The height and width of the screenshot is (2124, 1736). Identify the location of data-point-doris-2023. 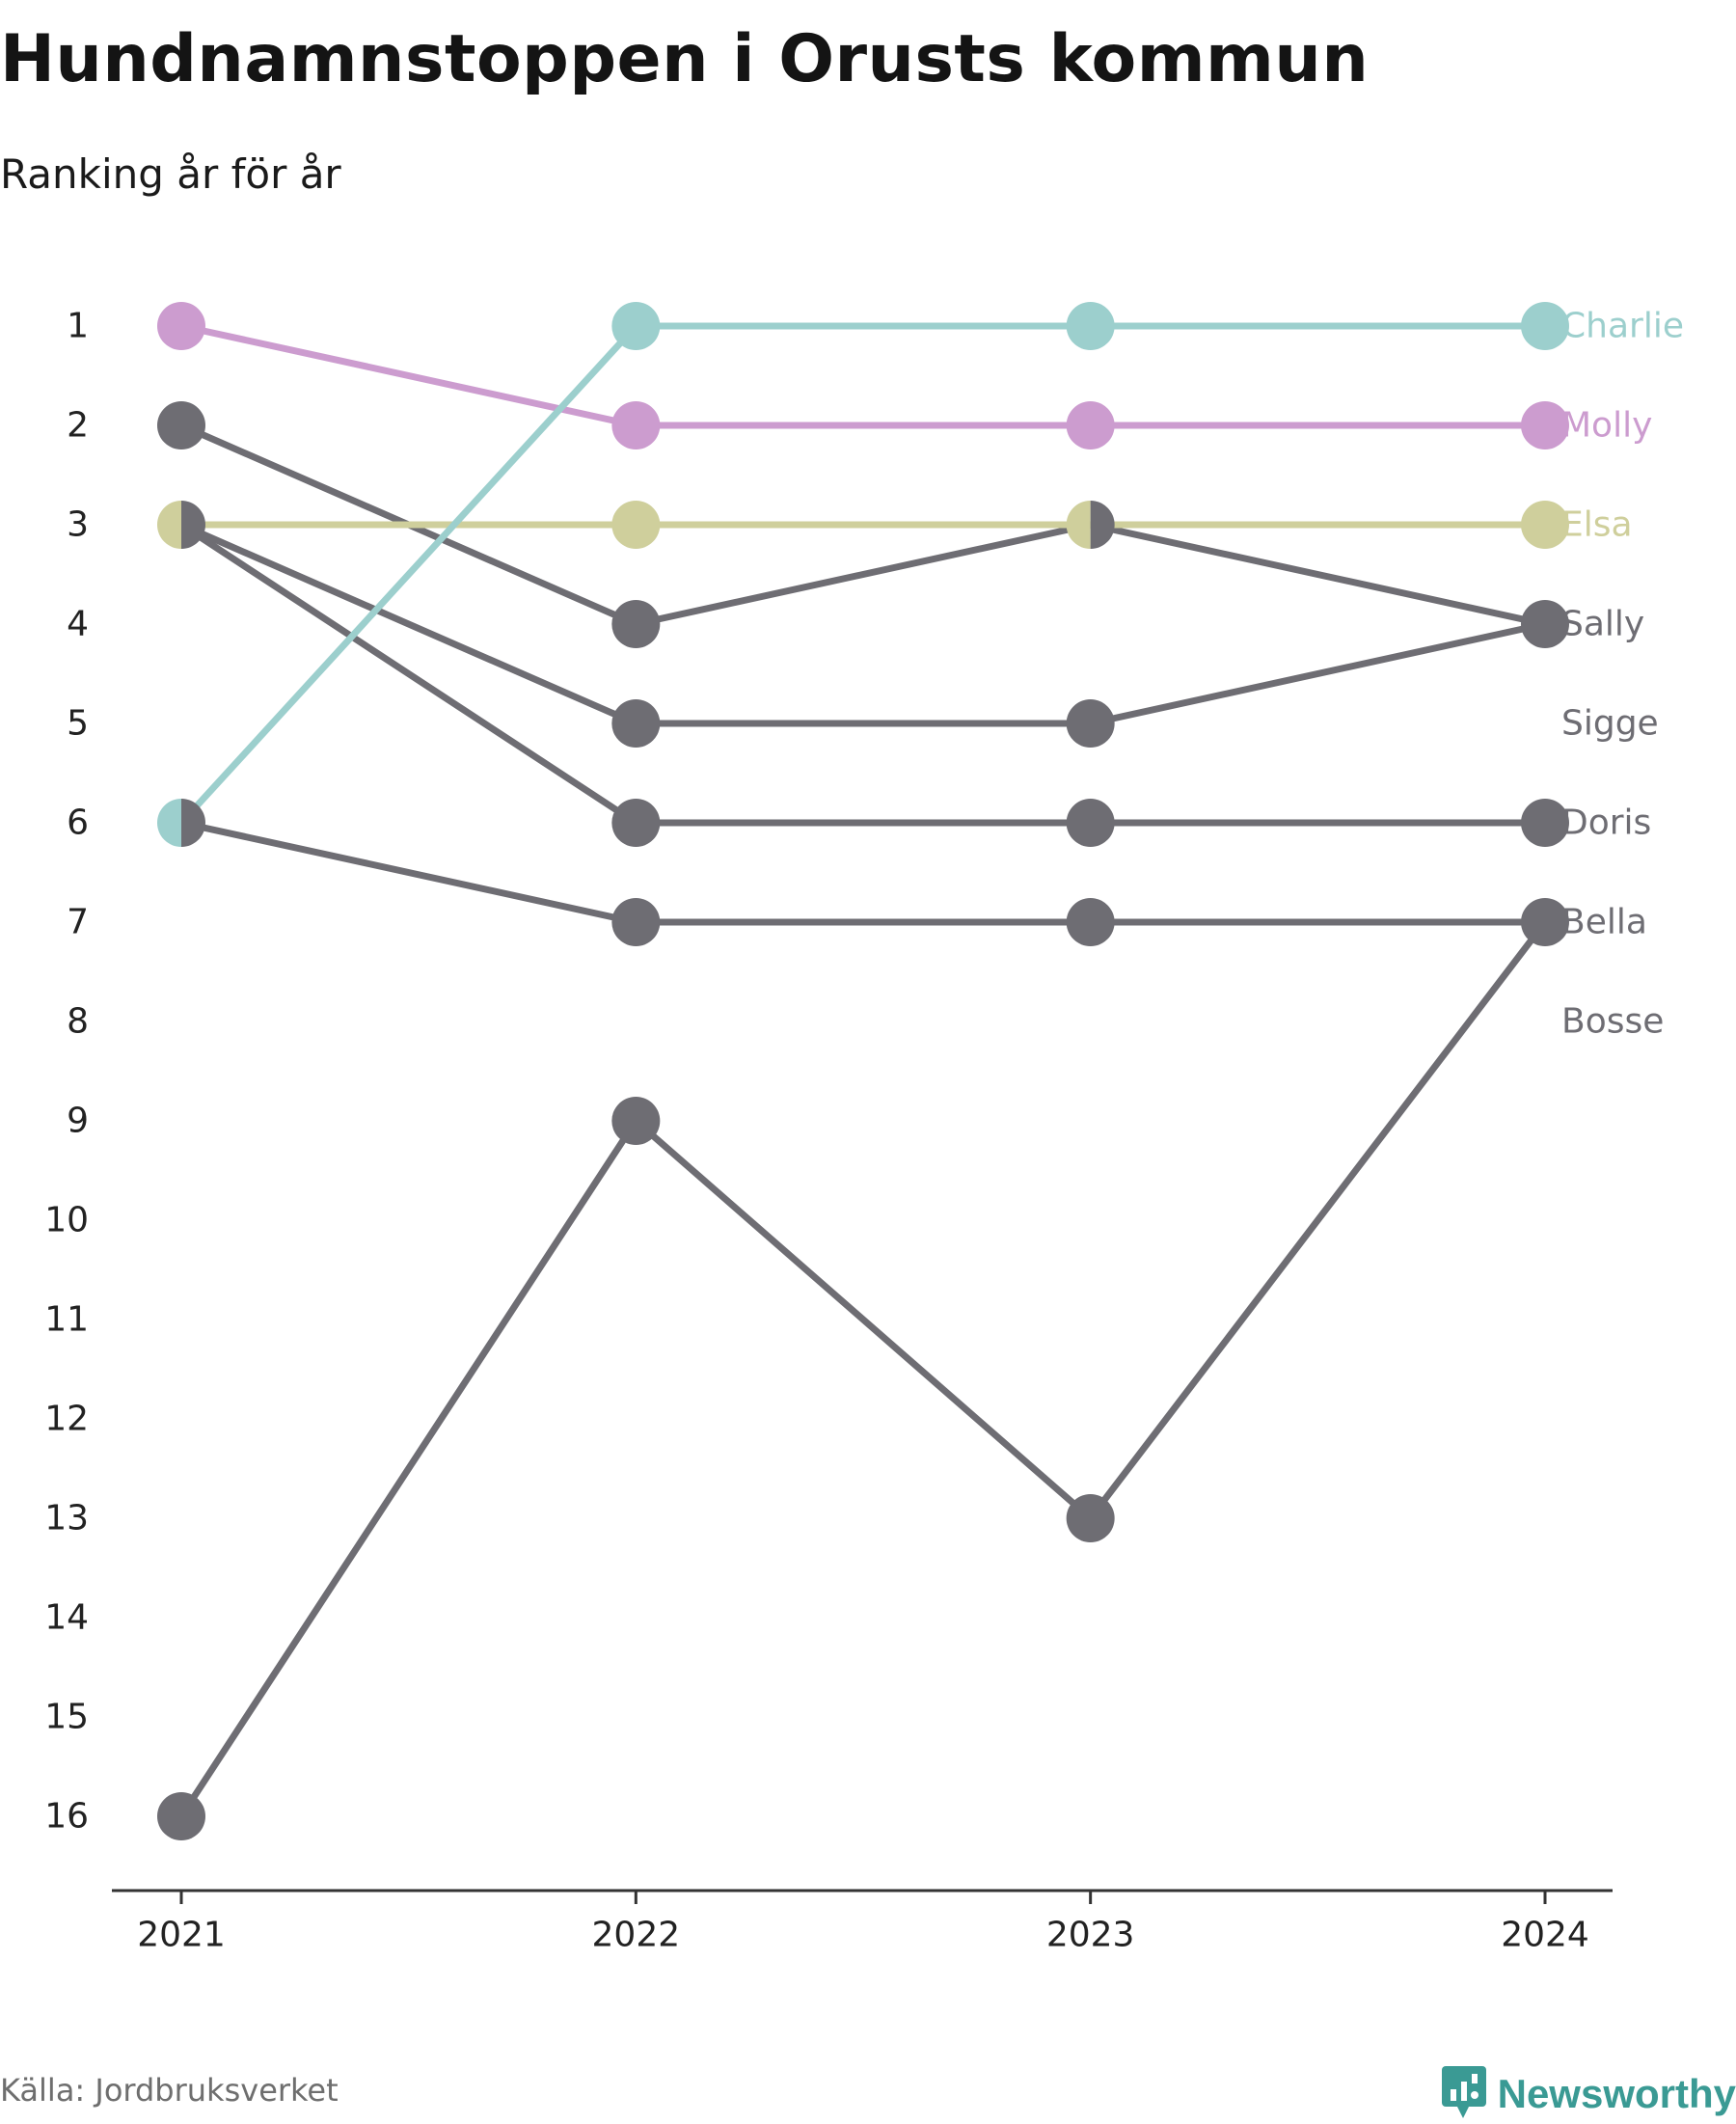
(1090, 823).